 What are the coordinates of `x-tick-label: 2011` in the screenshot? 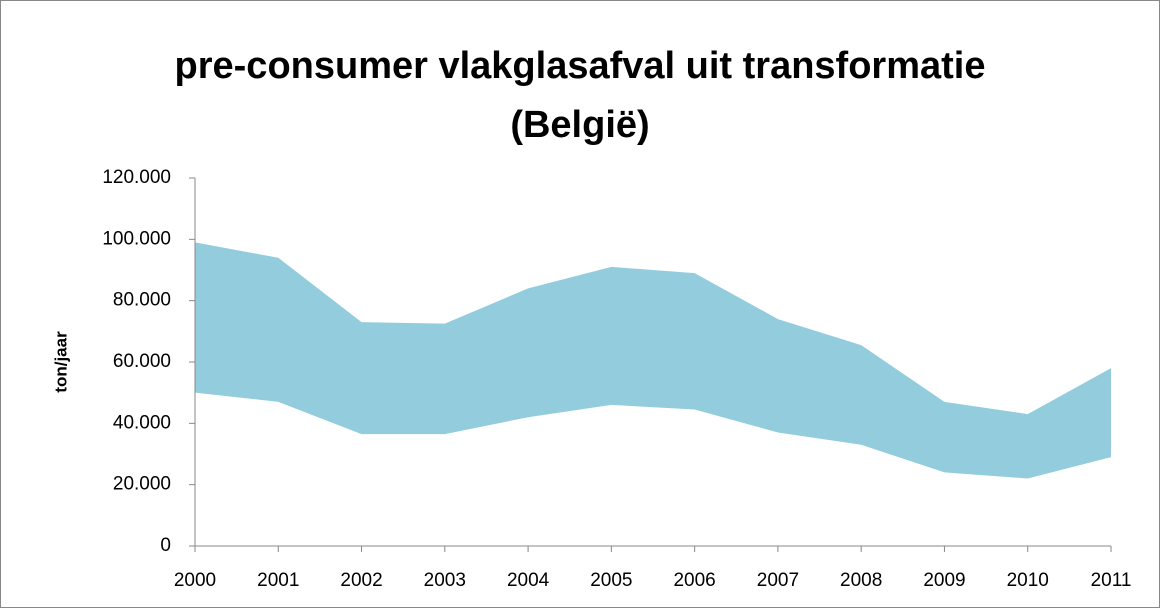 It's located at (1111, 580).